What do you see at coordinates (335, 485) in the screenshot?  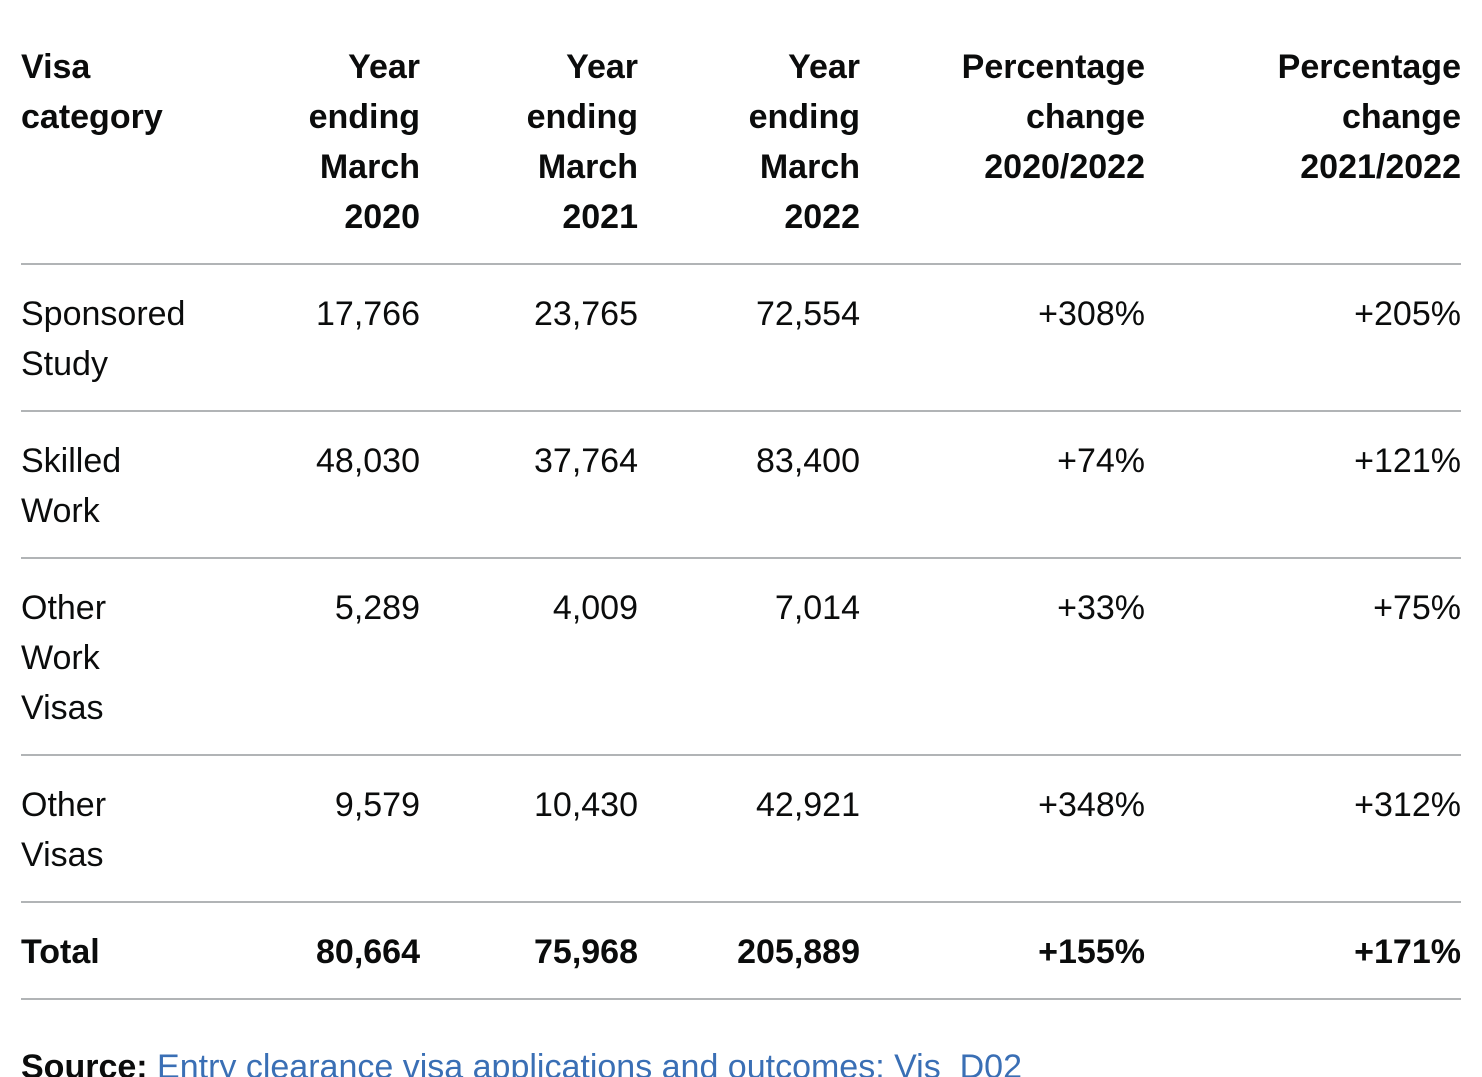 I see `table-cell: 48,030` at bounding box center [335, 485].